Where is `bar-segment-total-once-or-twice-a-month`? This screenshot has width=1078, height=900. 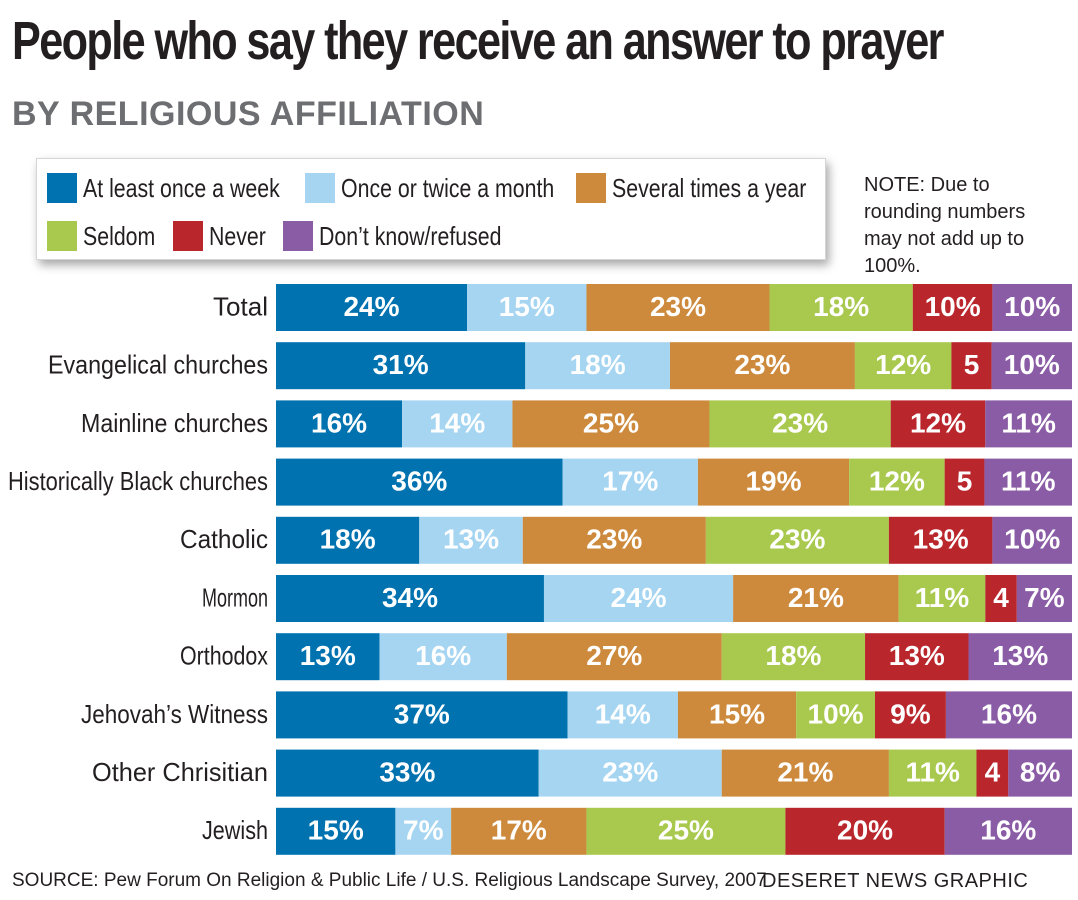 bar-segment-total-once-or-twice-a-month is located at coordinates (527, 307).